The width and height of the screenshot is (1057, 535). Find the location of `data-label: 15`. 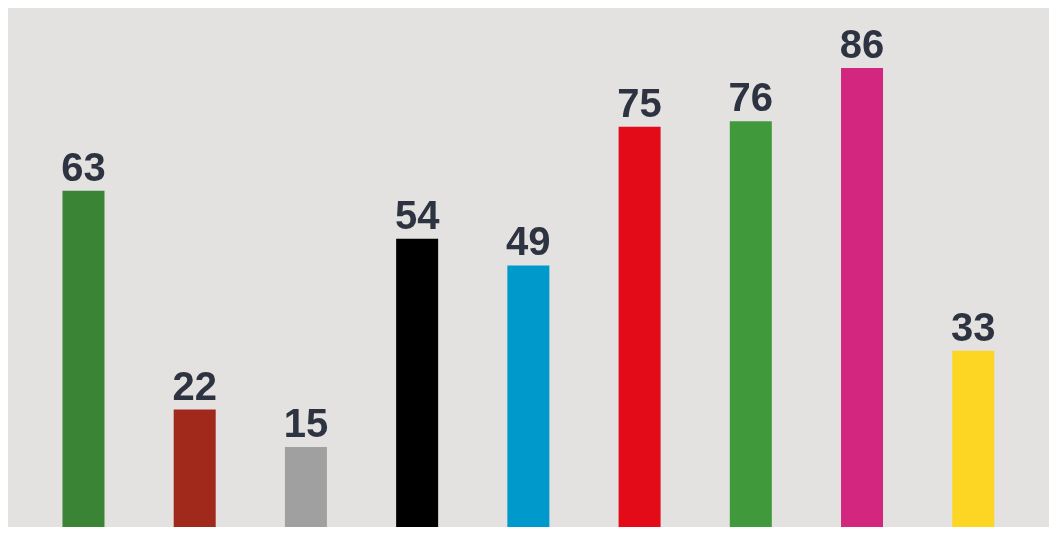

data-label: 15 is located at coordinates (306, 422).